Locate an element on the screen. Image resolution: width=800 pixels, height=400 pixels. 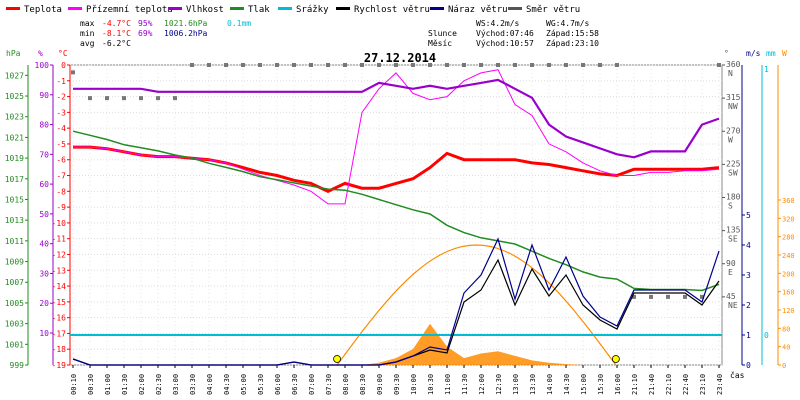
temp-tick-label: -6 is located at coordinates (61, 160).